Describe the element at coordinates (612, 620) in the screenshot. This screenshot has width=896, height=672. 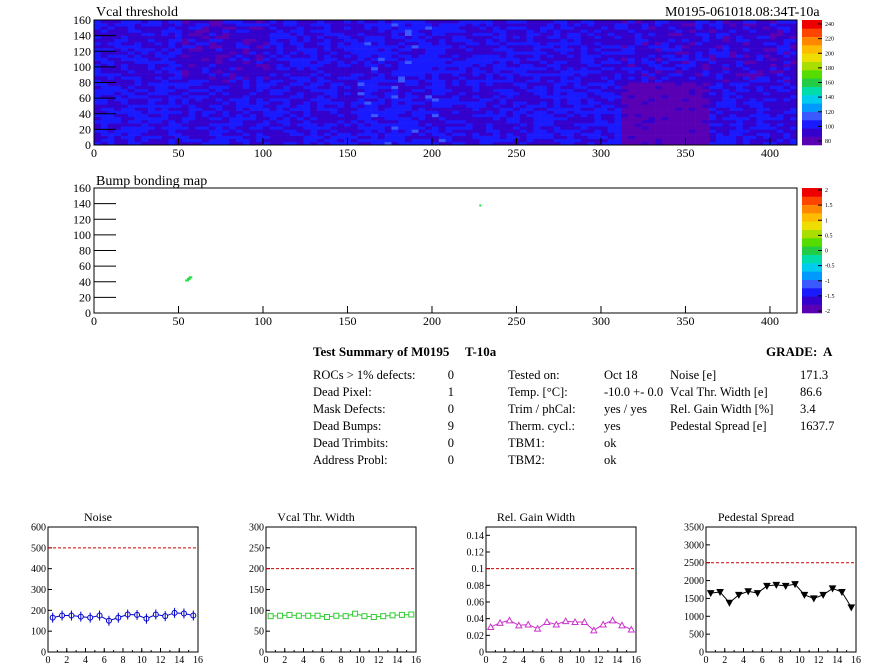
I see `gain-width-plot-point` at that location.